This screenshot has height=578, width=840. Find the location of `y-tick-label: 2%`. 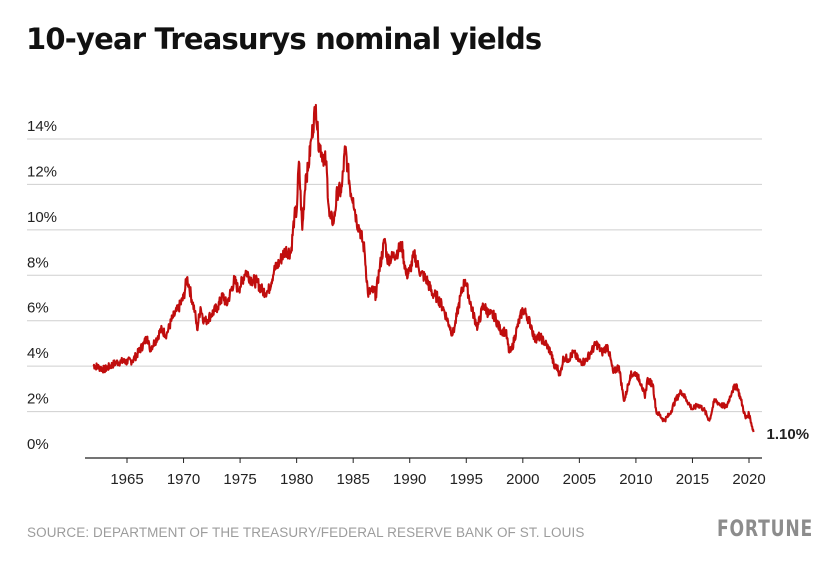

y-tick-label: 2% is located at coordinates (38, 399).